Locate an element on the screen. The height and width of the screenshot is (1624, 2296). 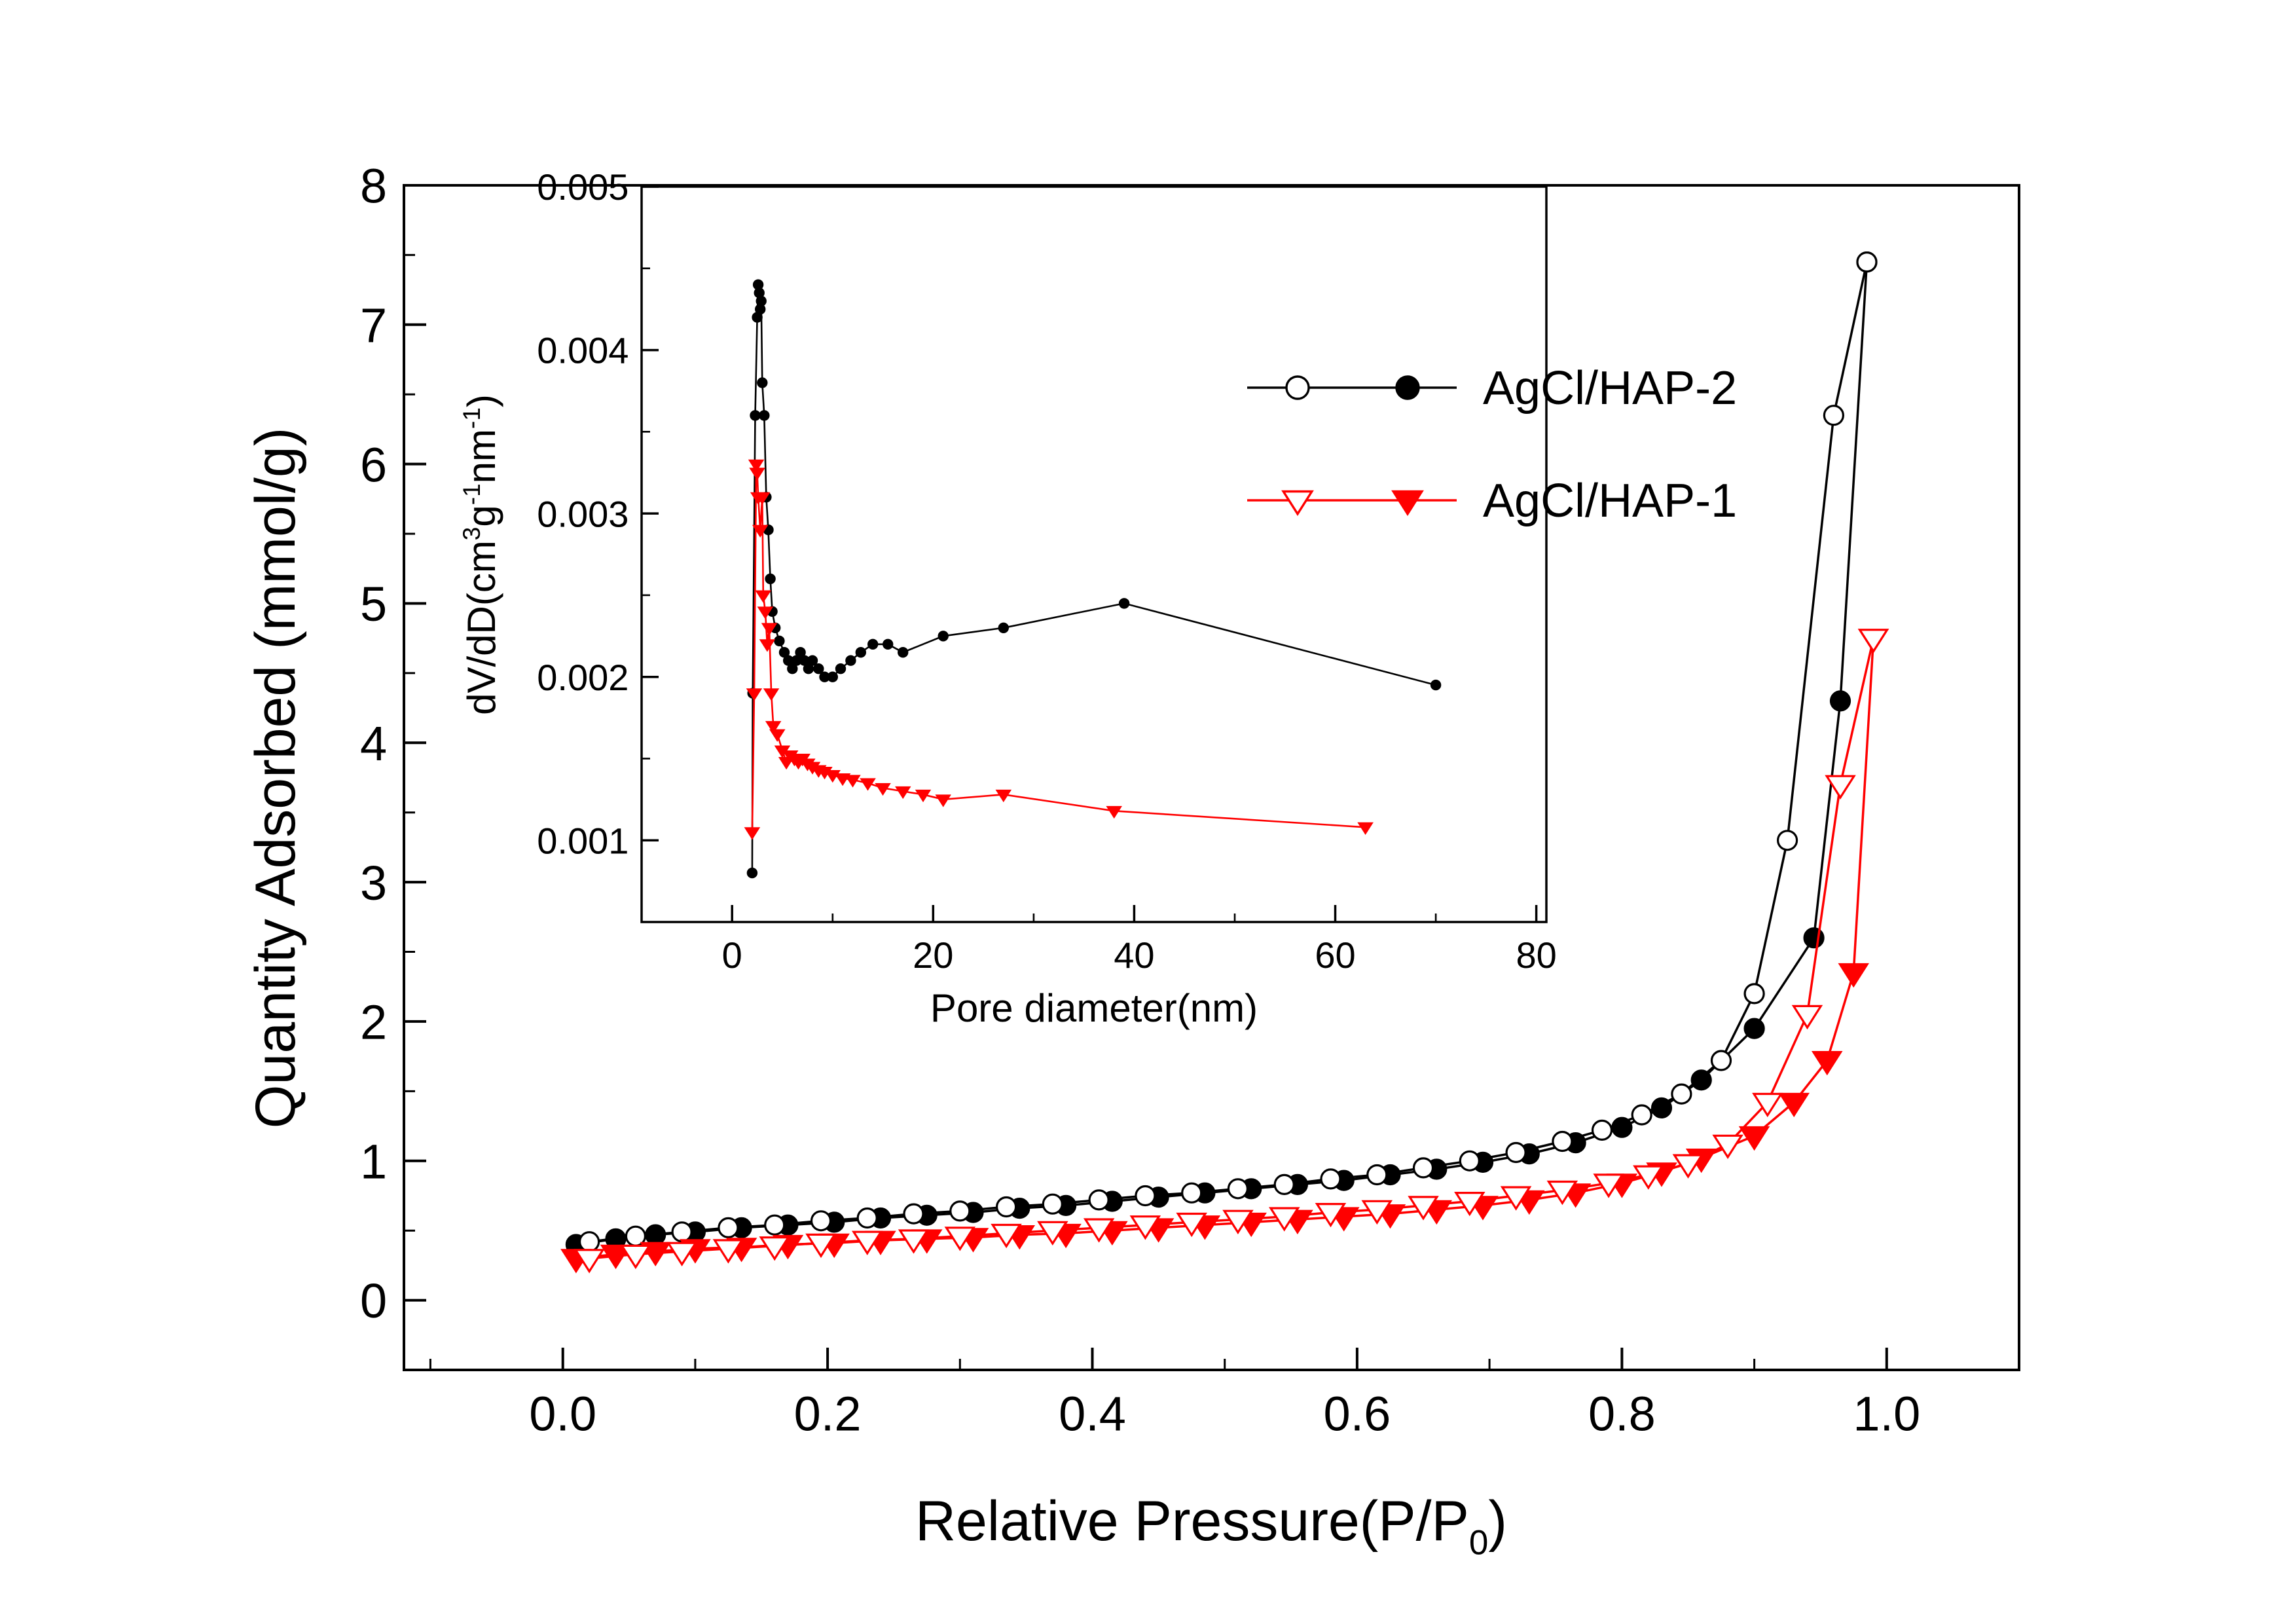
series-agcl-hap-2-pore-size-distribution is located at coordinates (1094, 579).